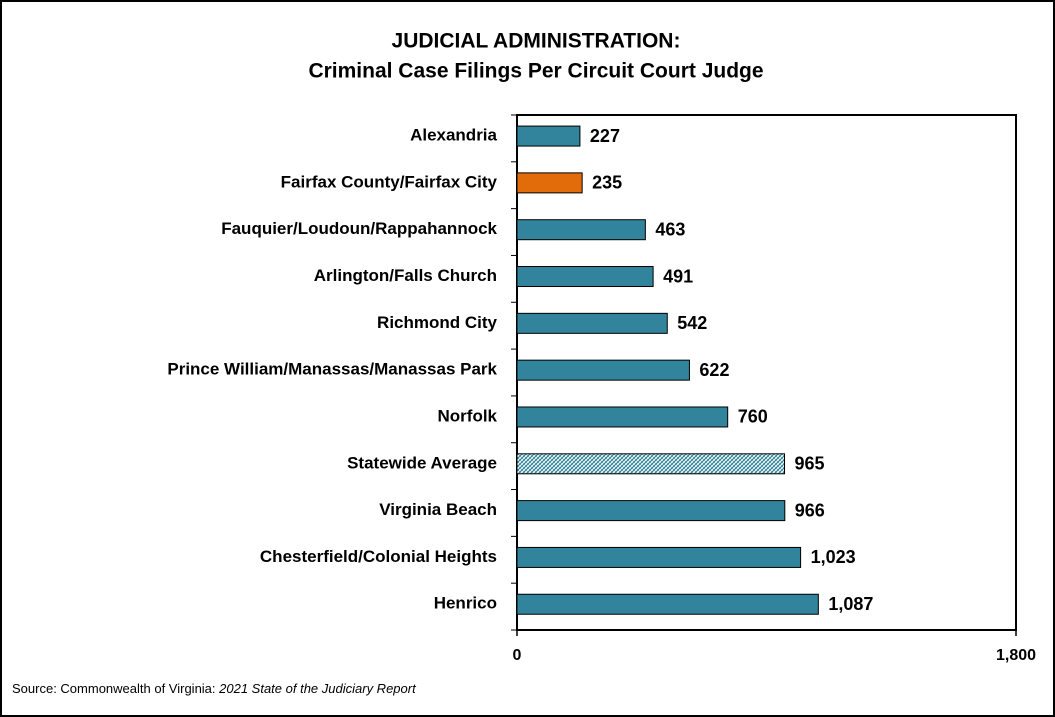 This screenshot has width=1055, height=717. I want to click on value-label: 622, so click(714, 370).